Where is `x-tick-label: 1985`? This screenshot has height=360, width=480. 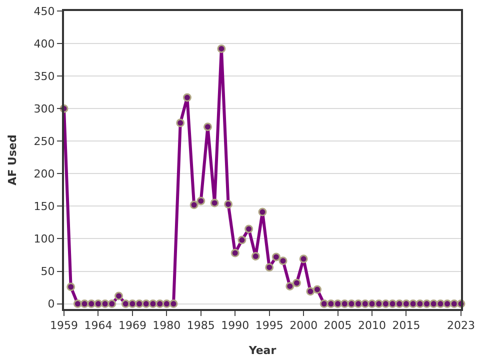 x-tick-label: 1985 is located at coordinates (200, 325).